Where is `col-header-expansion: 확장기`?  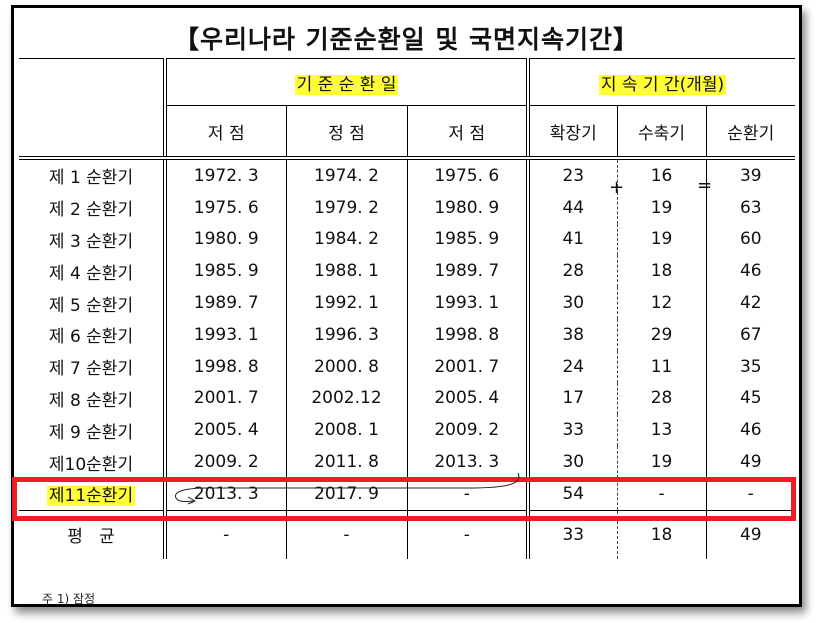
col-header-expansion: 확장기 is located at coordinates (572, 132).